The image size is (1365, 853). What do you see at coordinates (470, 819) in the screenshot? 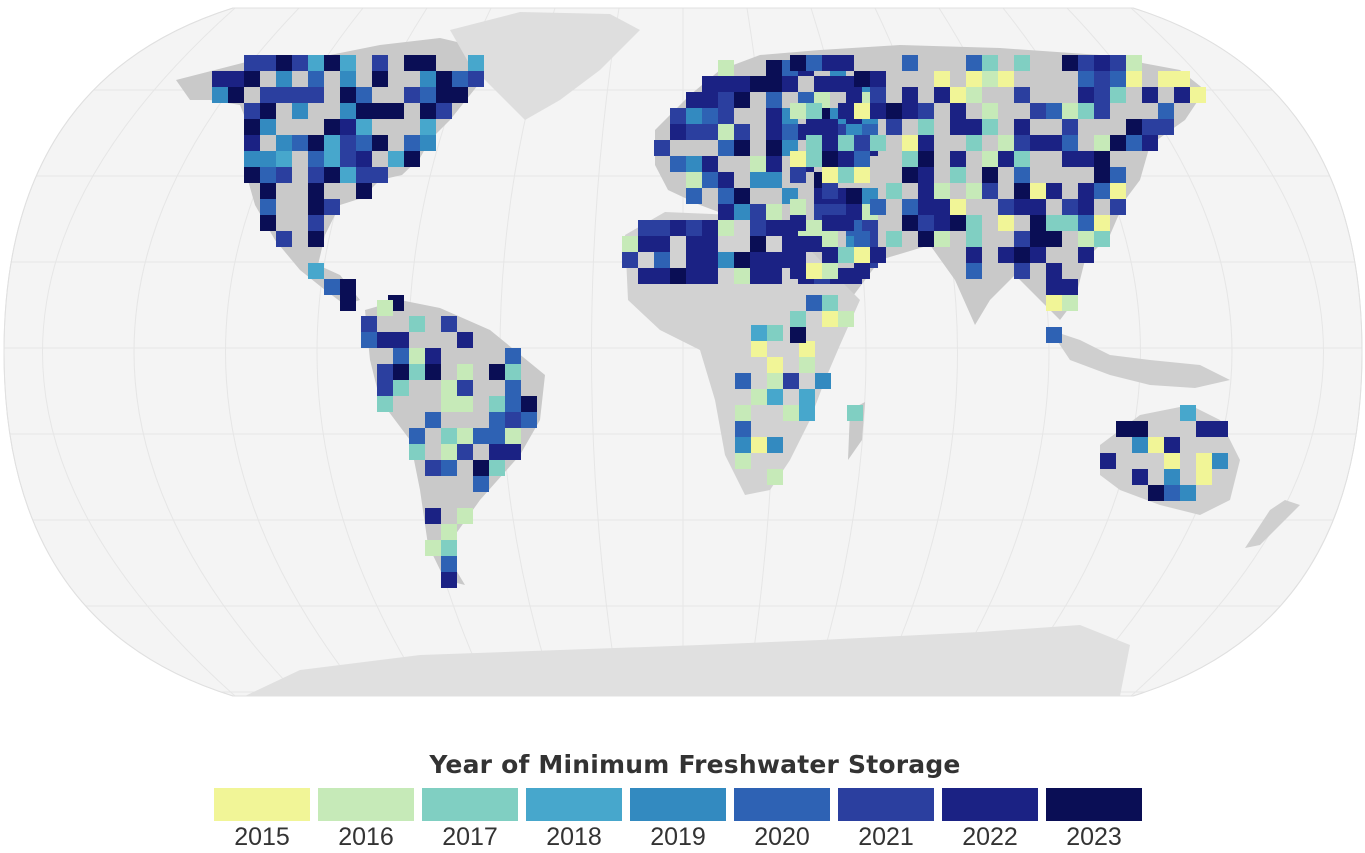
I see `legend-item-2017: 2017` at bounding box center [470, 819].